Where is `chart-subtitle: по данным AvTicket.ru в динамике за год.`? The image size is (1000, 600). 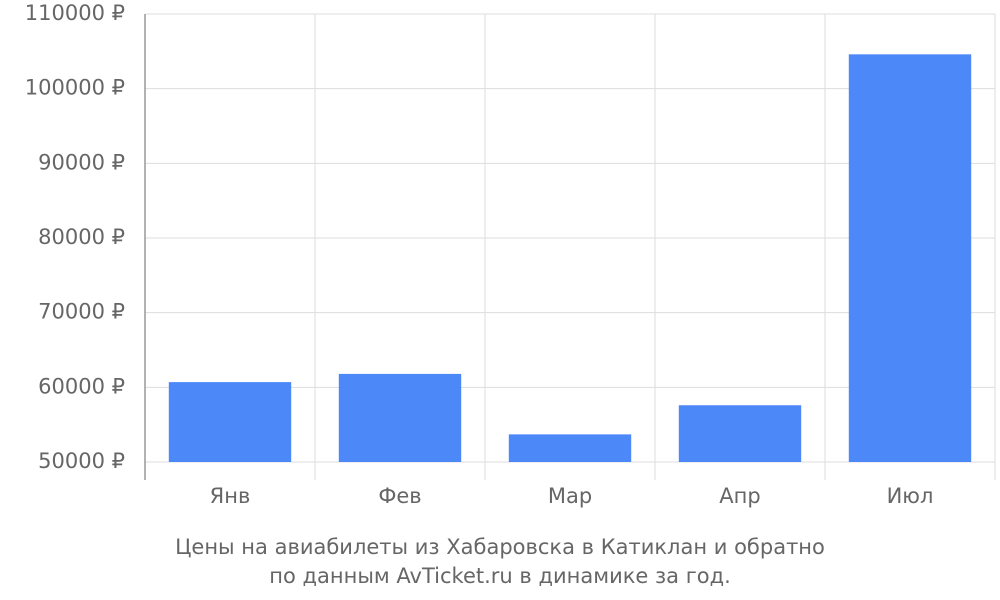
chart-subtitle: по данным AvTicket.ru в динамике за год. is located at coordinates (500, 576).